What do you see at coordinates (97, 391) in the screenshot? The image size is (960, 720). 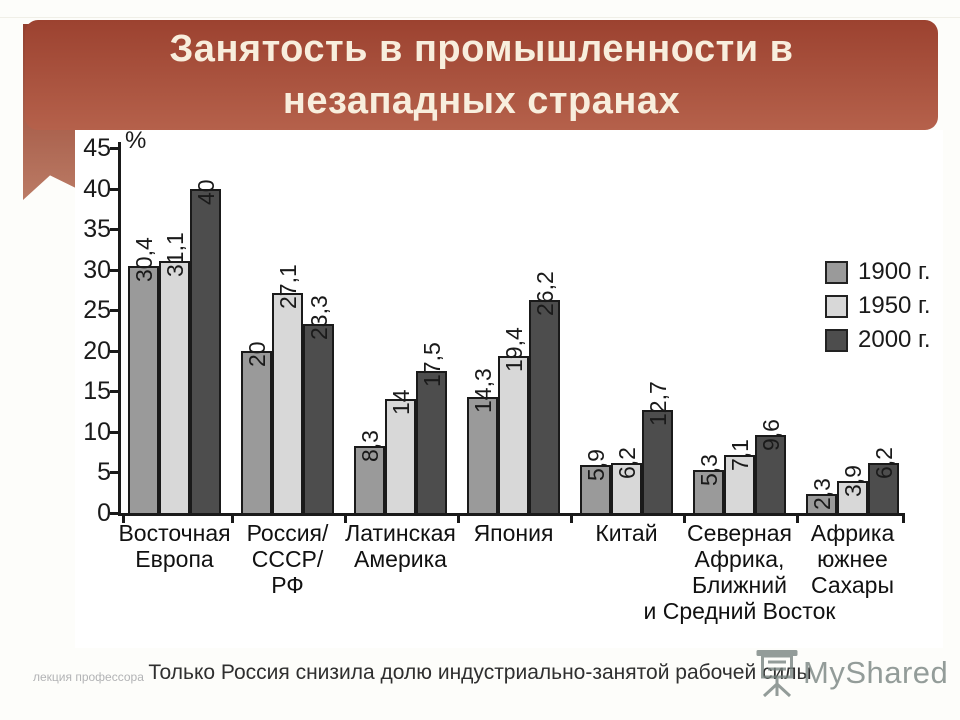 I see `y-tick-label: 15` at bounding box center [97, 391].